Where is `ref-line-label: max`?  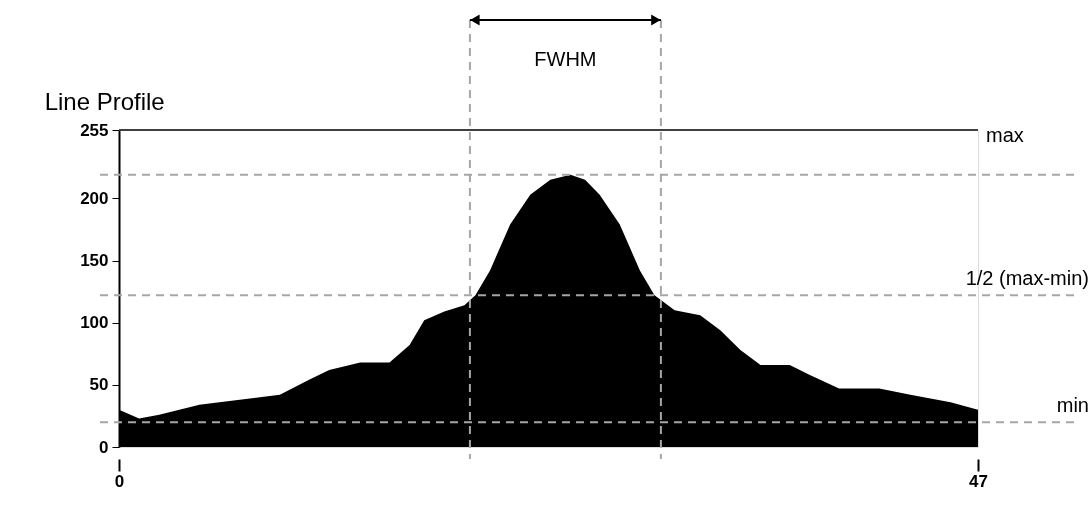 ref-line-label: max is located at coordinates (1005, 135).